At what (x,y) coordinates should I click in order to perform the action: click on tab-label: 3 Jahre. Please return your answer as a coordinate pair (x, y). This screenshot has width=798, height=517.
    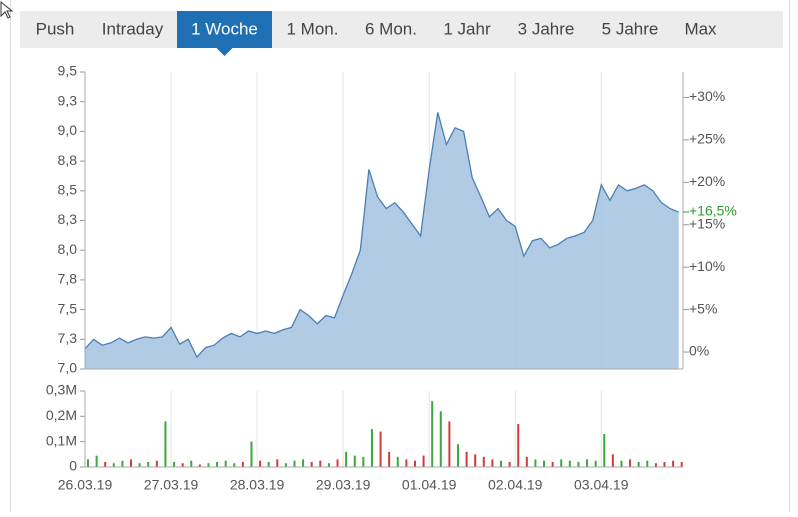
    Looking at the image, I should click on (546, 28).